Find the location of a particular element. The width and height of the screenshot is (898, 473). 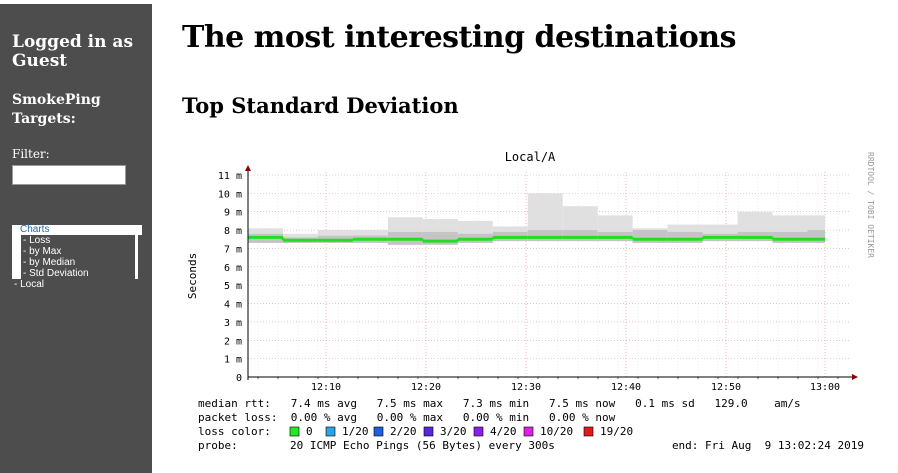

targets-heading: SmokePing Targets: is located at coordinates (56, 109).